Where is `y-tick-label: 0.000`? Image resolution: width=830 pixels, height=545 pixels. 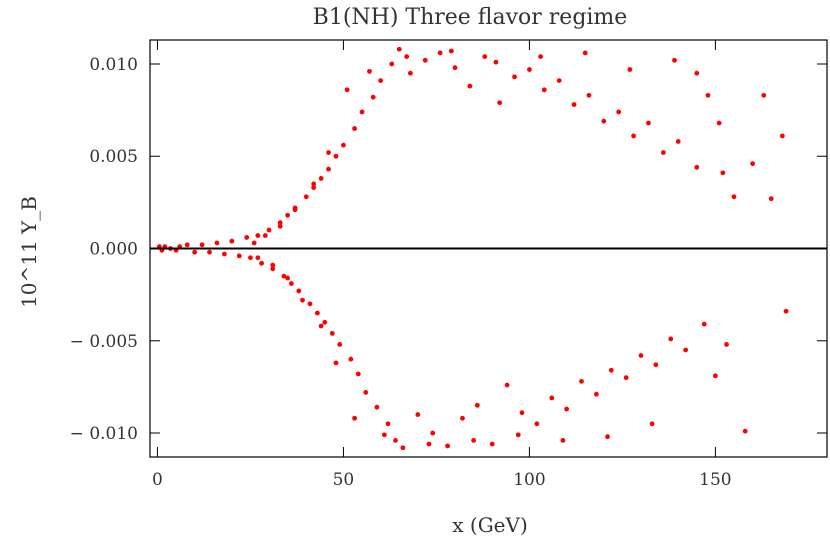
y-tick-label: 0.000 is located at coordinates (113, 250).